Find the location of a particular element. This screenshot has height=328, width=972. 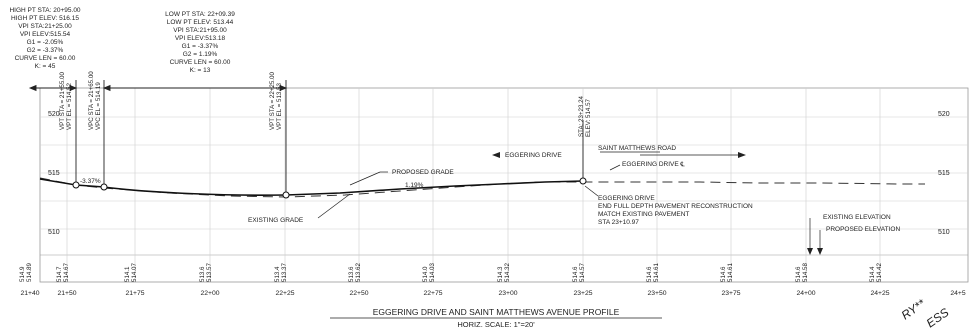

station-label: 24+5 is located at coordinates (958, 293).